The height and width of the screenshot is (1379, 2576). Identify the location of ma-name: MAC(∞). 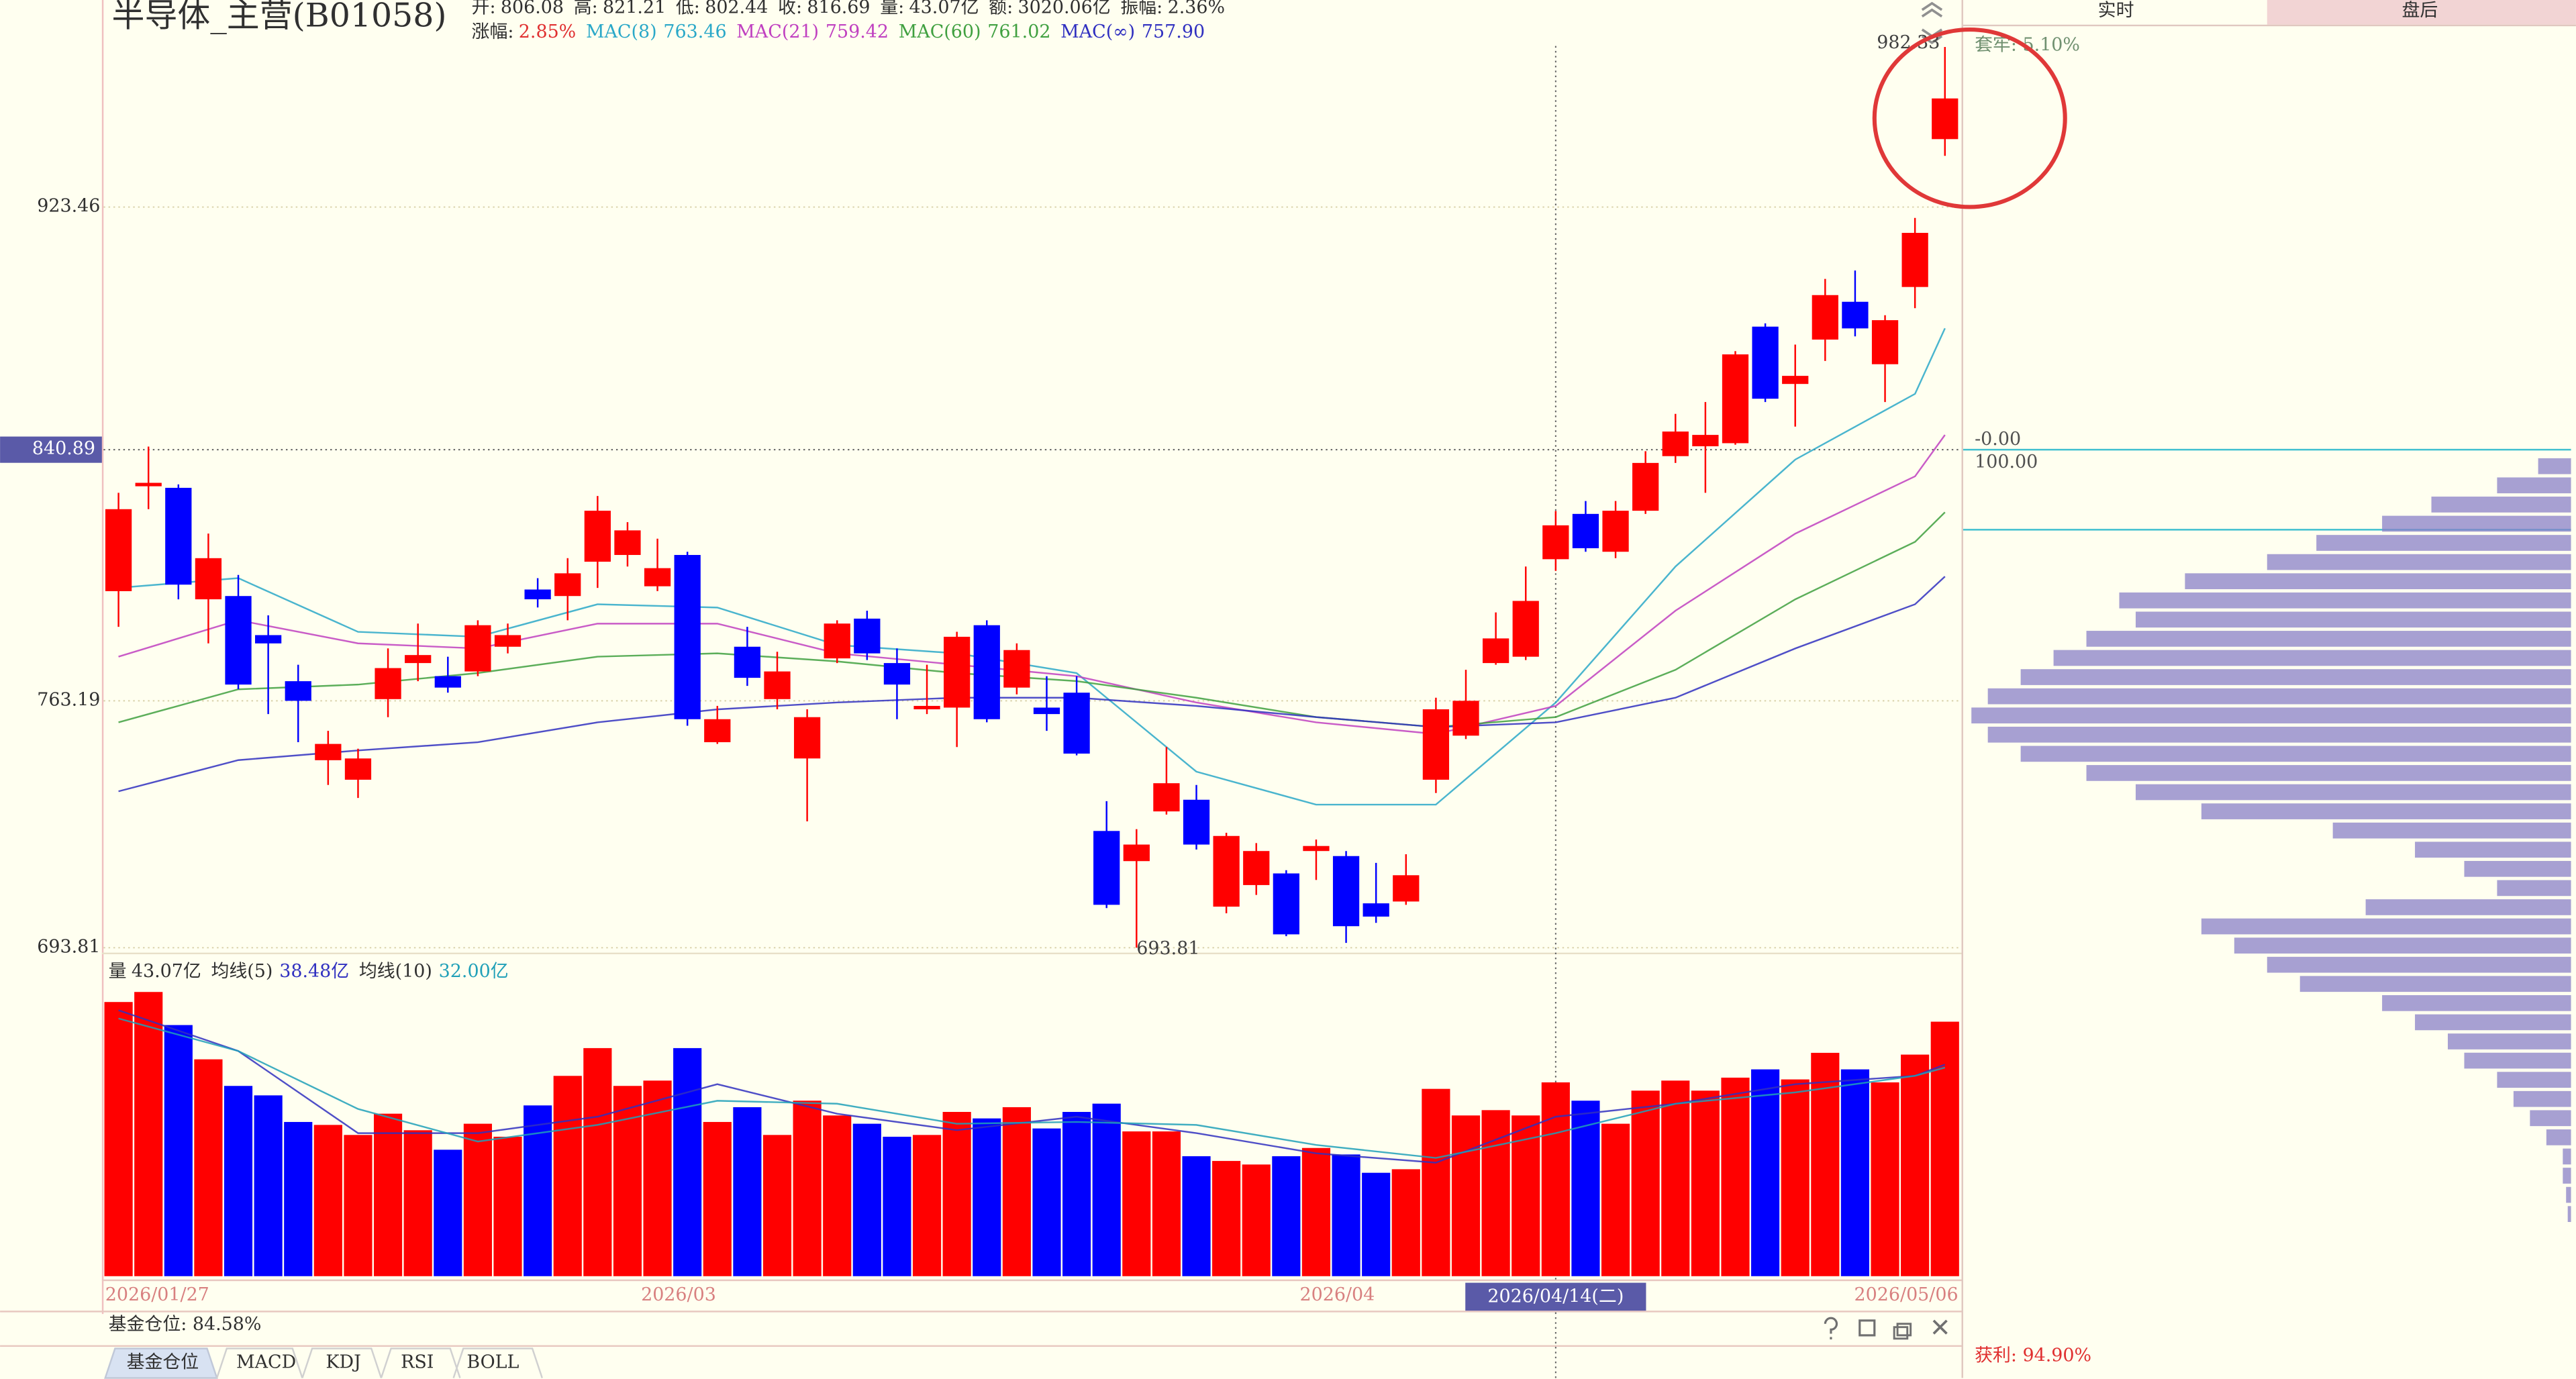
(1097, 31).